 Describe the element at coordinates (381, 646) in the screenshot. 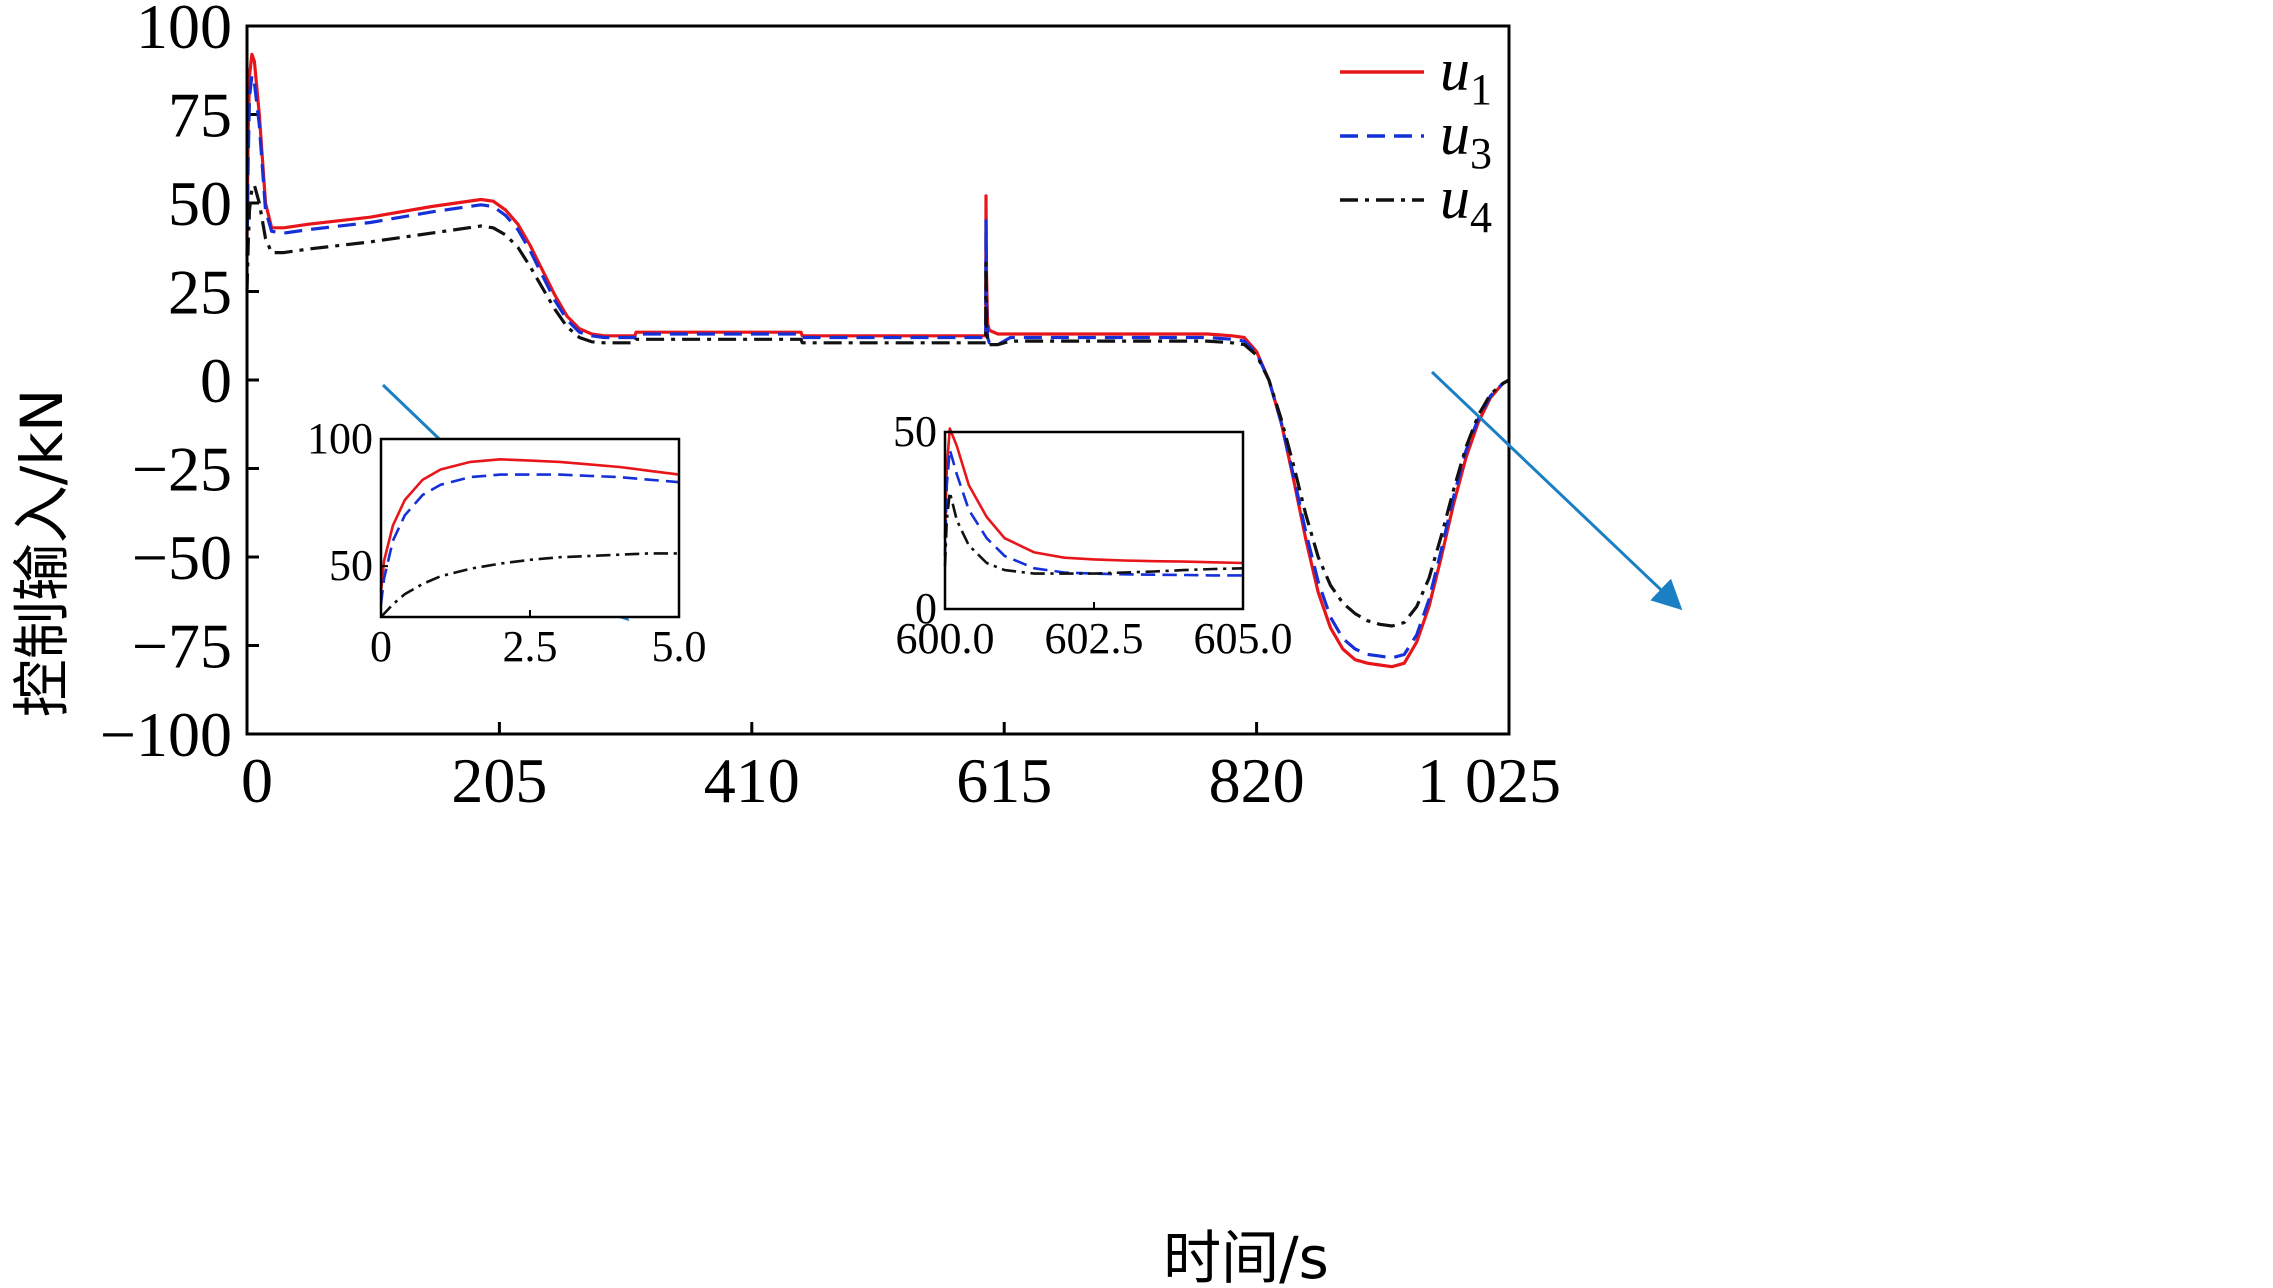

I see `inset-x-tick-label: 0` at that location.